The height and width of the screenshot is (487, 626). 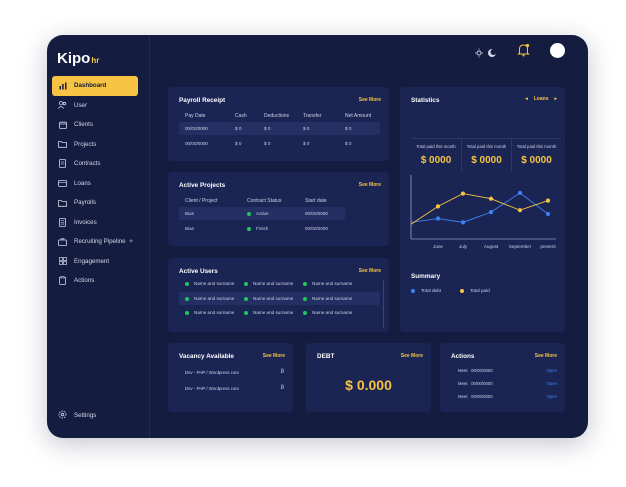 What do you see at coordinates (95, 262) in the screenshot?
I see `sidebar-item-engagement: Engagement` at bounding box center [95, 262].